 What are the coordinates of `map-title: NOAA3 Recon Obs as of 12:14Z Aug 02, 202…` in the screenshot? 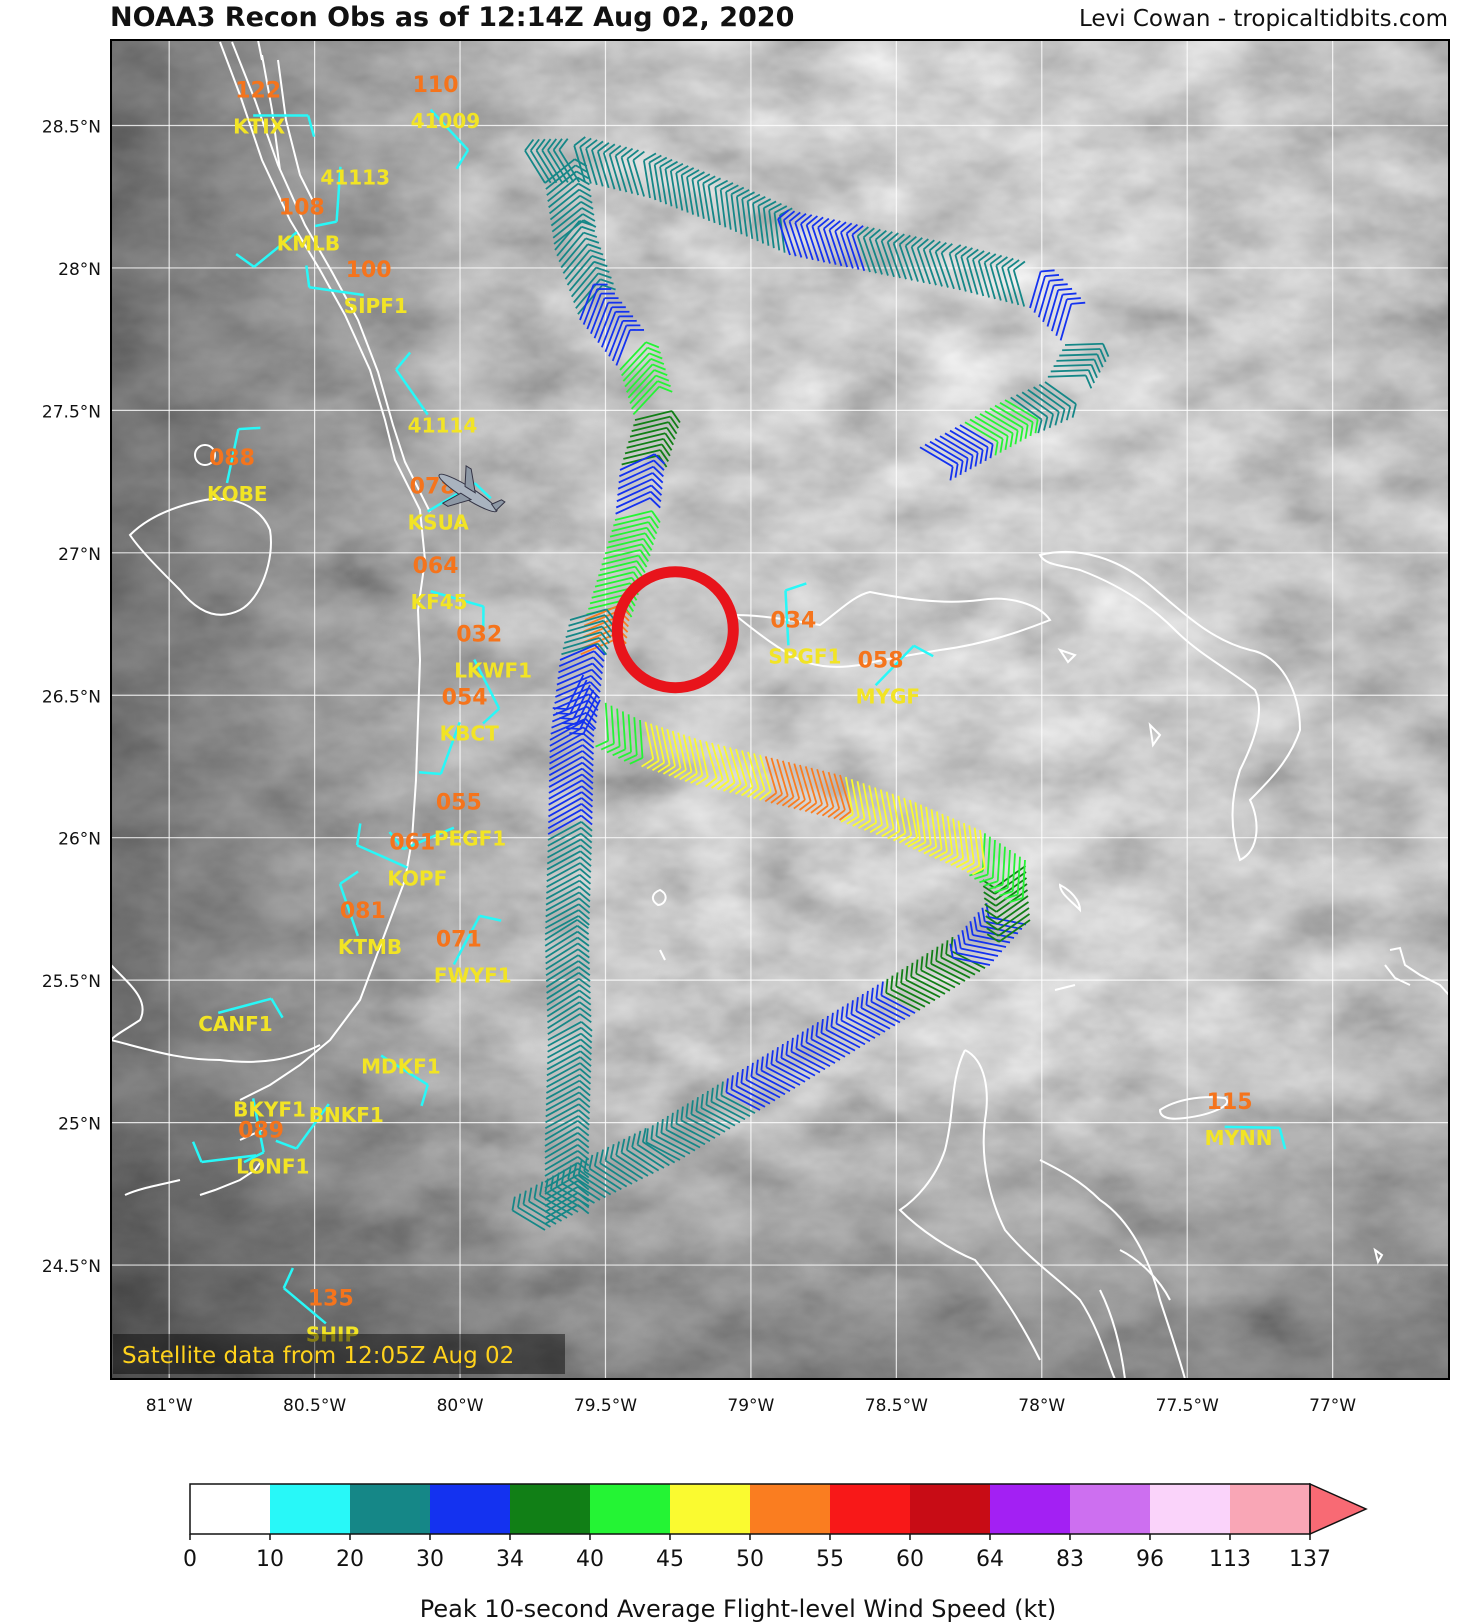 It's located at (452, 17).